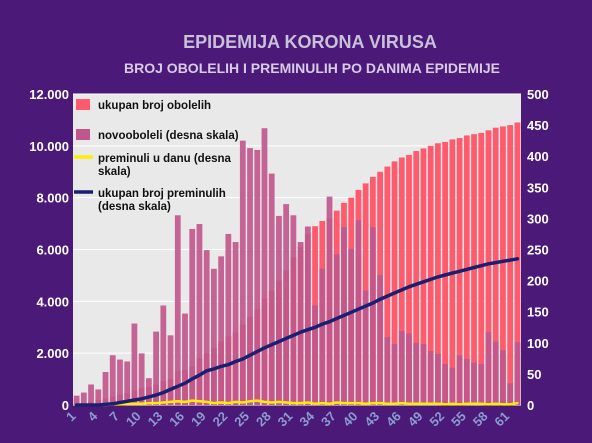 Image resolution: width=592 pixels, height=443 pixels. What do you see at coordinates (65, 405) in the screenshot?
I see `y-left-tick-label: 0` at bounding box center [65, 405].